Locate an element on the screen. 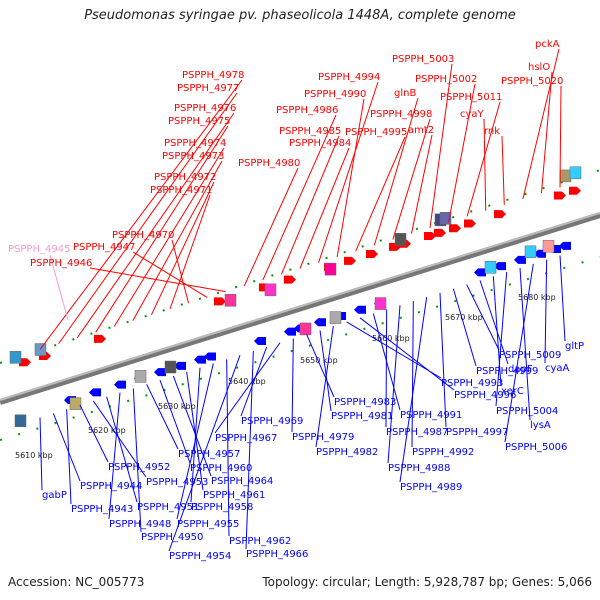 The image size is (600, 600). reverse-gene-label: PSPPH_4989 is located at coordinates (431, 487).